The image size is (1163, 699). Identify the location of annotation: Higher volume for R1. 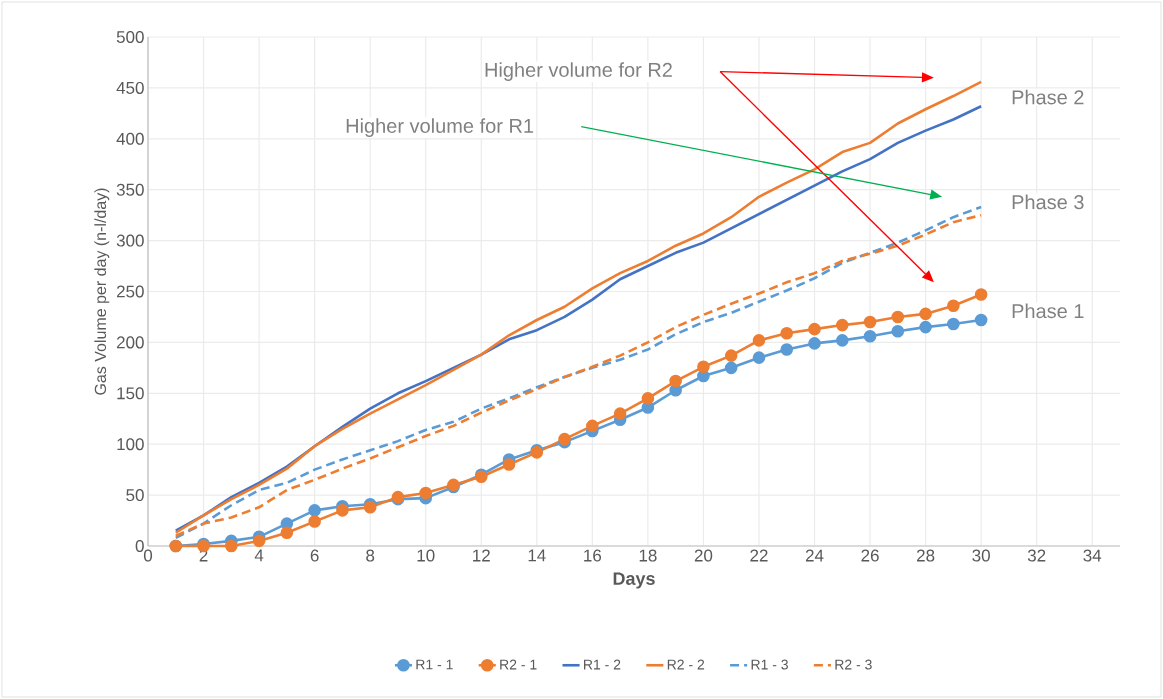
(440, 127).